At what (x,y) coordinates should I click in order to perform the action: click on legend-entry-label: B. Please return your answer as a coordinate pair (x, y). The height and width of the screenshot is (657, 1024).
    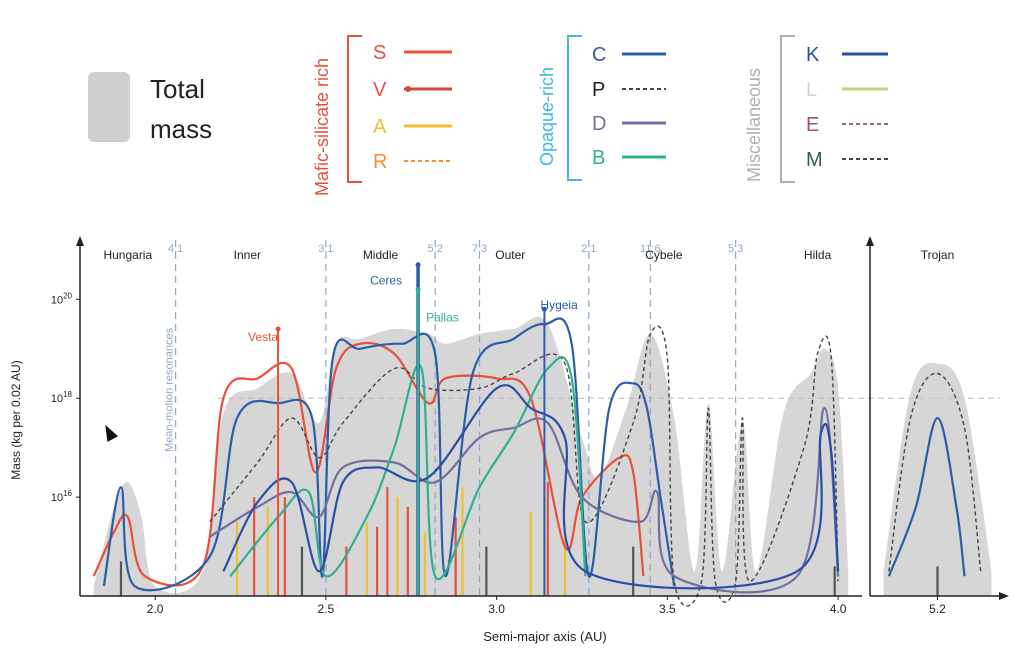
    Looking at the image, I should click on (598, 158).